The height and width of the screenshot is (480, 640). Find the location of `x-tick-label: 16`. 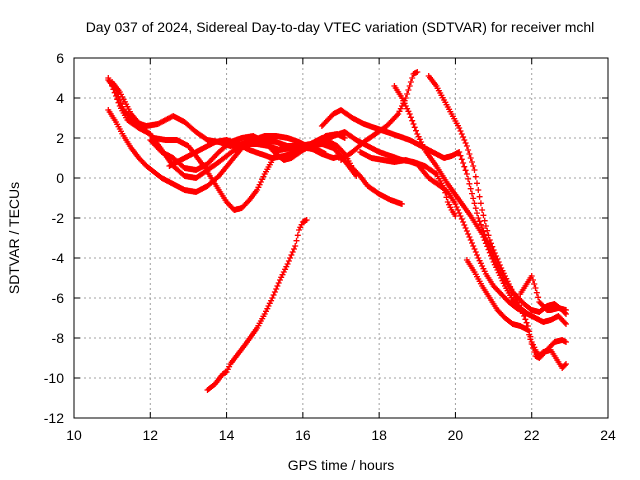

x-tick-label: 16 is located at coordinates (303, 435).